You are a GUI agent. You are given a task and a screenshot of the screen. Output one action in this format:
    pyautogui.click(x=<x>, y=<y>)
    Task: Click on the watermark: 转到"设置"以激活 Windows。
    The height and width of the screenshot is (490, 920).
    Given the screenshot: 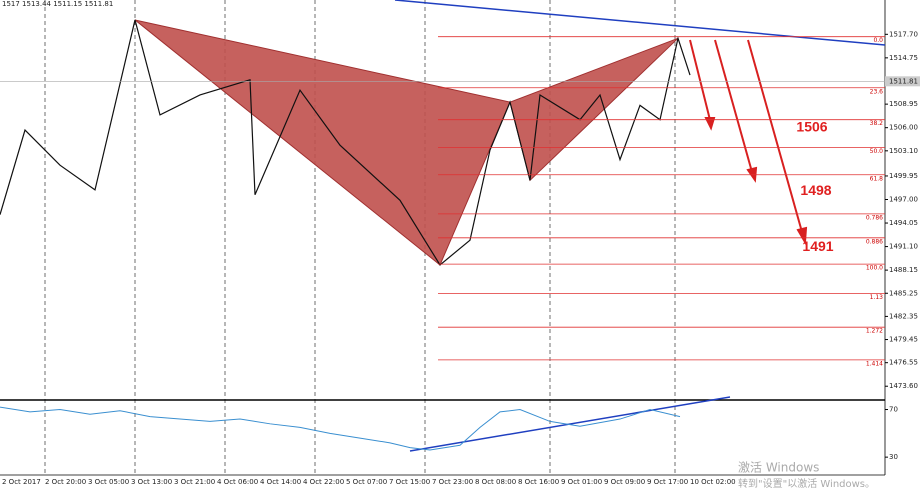 What is the action you would take?
    pyautogui.click(x=806, y=483)
    